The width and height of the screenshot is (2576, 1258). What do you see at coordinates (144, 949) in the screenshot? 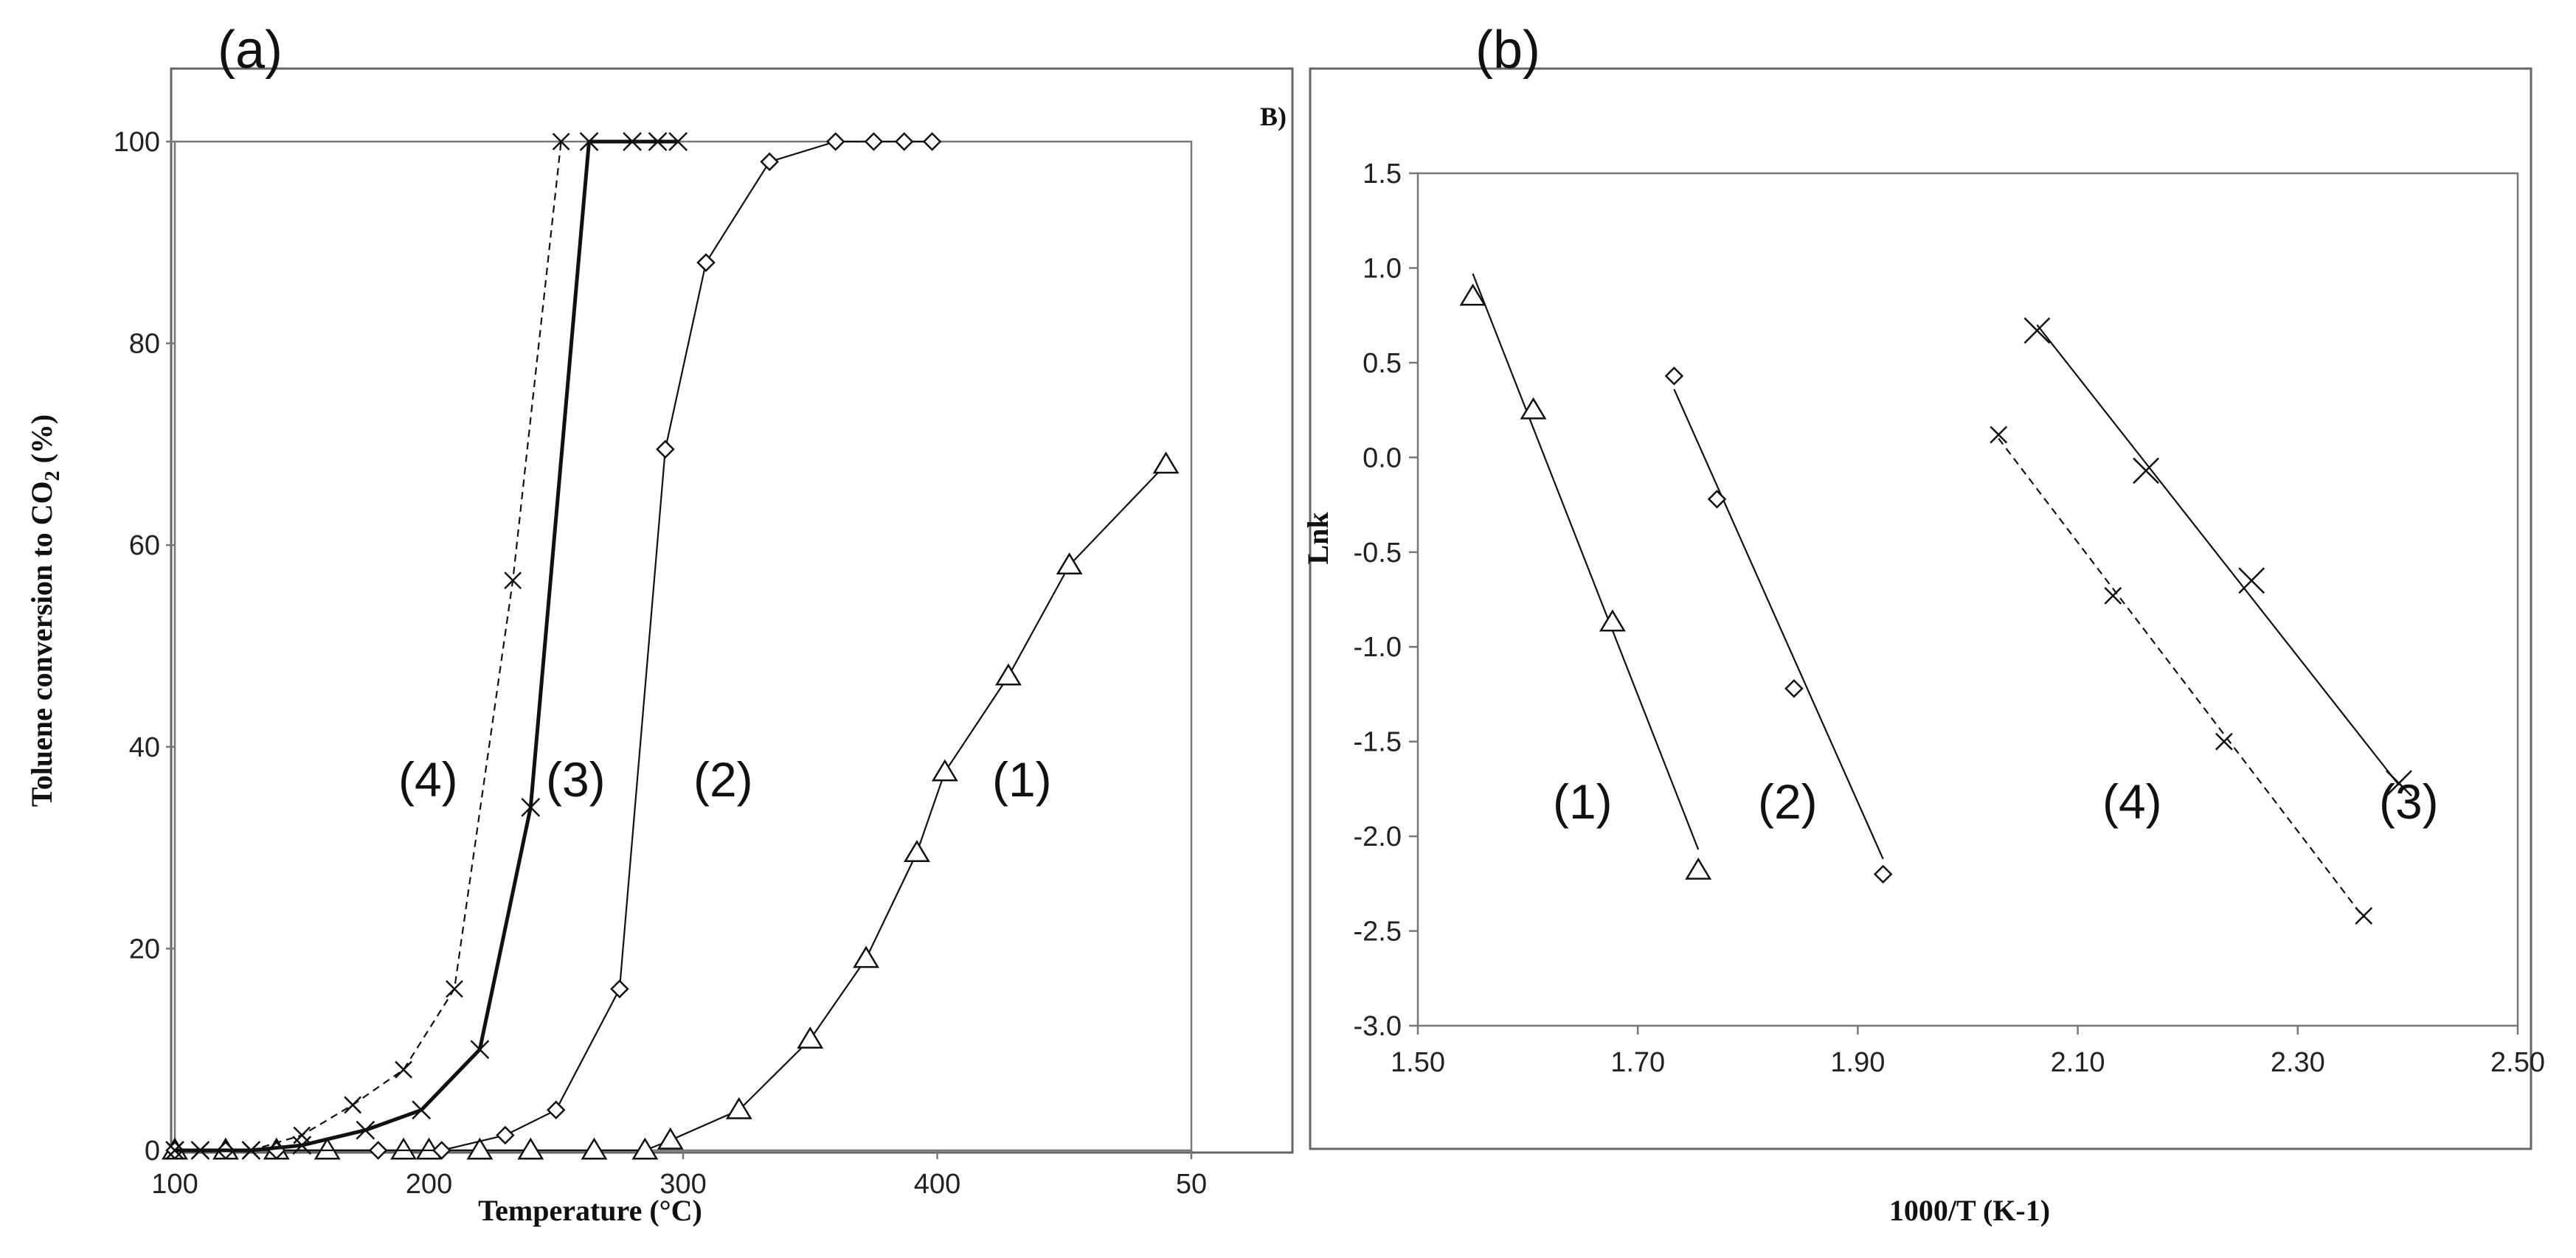
I see `y-tick-label-a: 20` at bounding box center [144, 949].